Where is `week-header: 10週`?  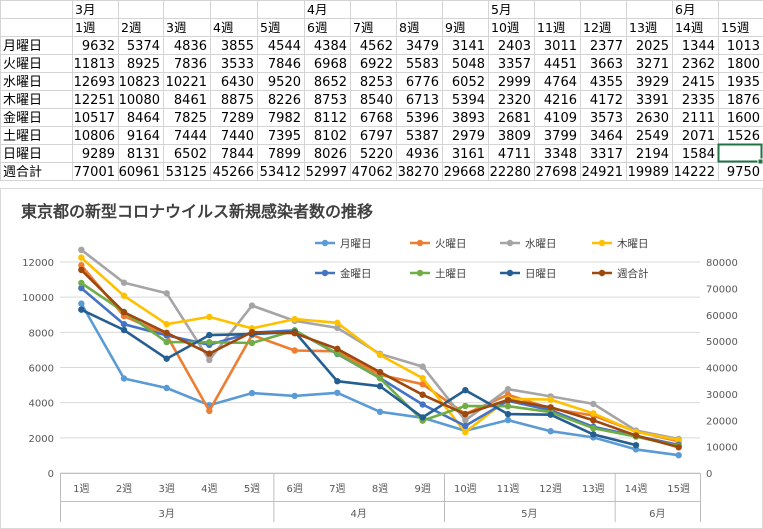 week-header: 10週 is located at coordinates (505, 27).